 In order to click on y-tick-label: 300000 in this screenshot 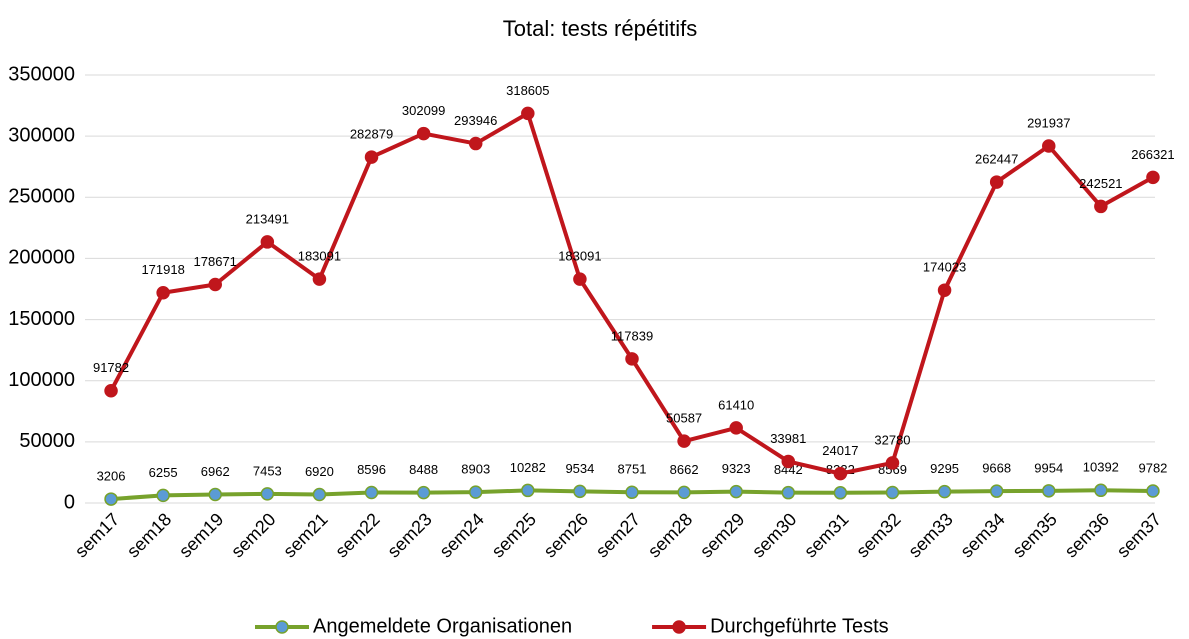, I will do `click(41, 135)`.